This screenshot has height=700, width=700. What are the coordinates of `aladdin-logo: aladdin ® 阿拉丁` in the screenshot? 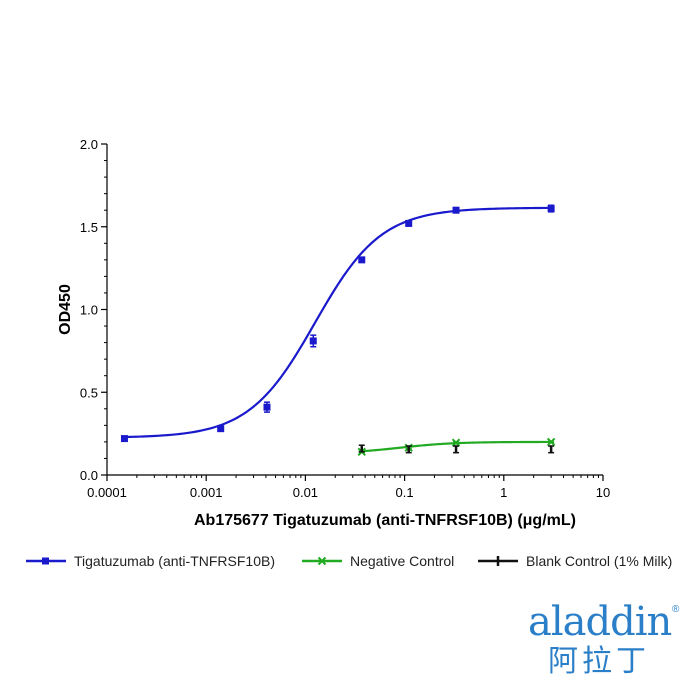 It's located at (605, 645).